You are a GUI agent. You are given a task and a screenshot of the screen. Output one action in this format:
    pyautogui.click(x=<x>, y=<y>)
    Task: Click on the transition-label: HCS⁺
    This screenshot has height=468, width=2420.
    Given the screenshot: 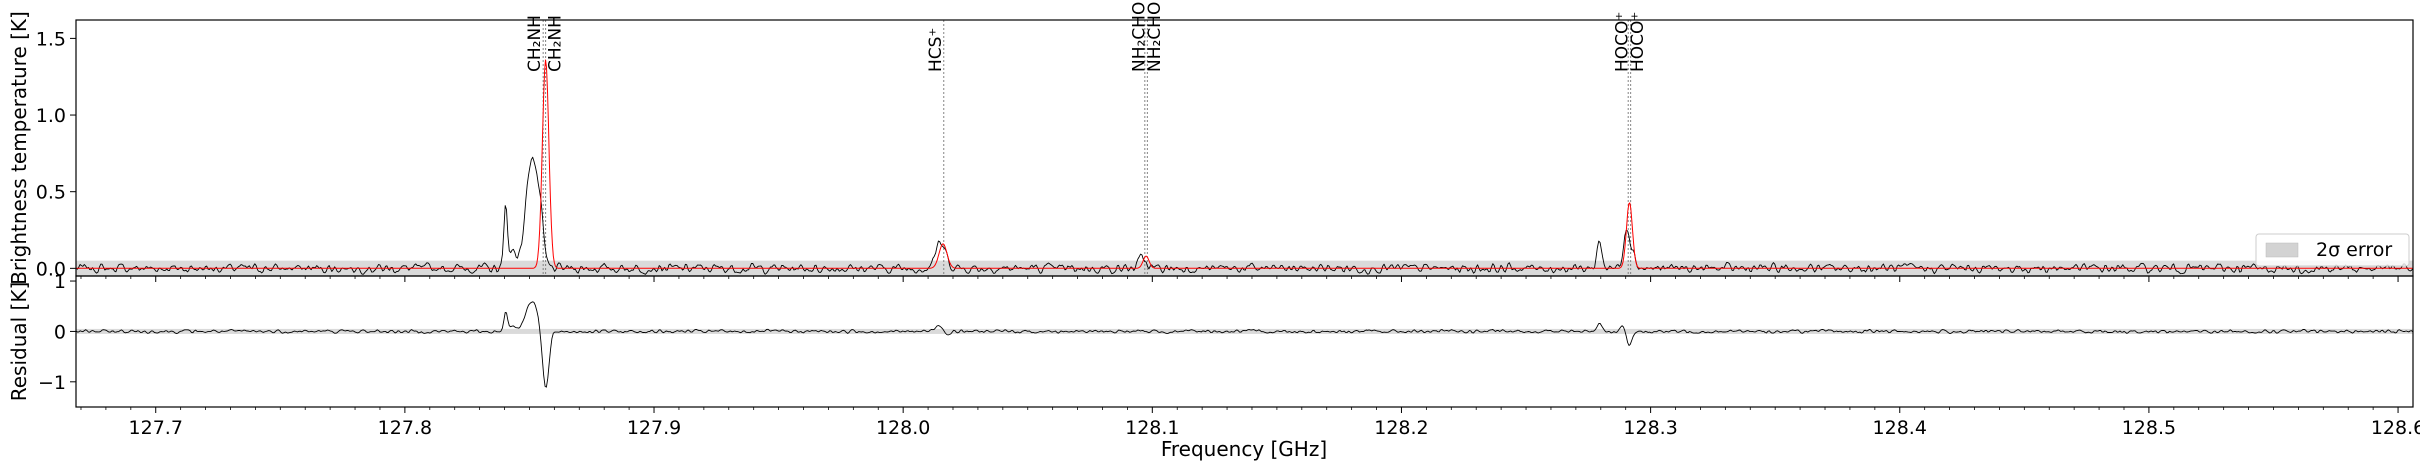 What is the action you would take?
    pyautogui.click(x=936, y=50)
    